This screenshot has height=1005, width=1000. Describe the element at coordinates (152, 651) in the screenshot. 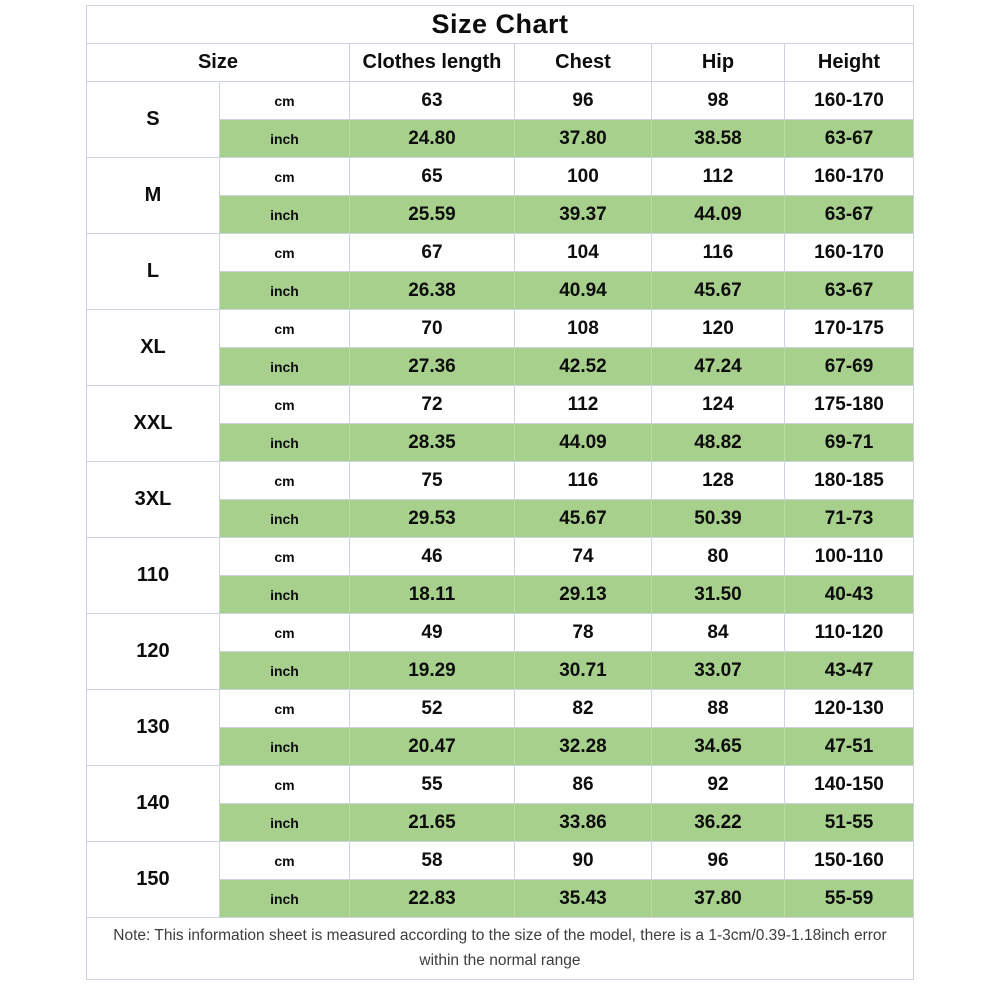

I see `size-label: 120` at that location.